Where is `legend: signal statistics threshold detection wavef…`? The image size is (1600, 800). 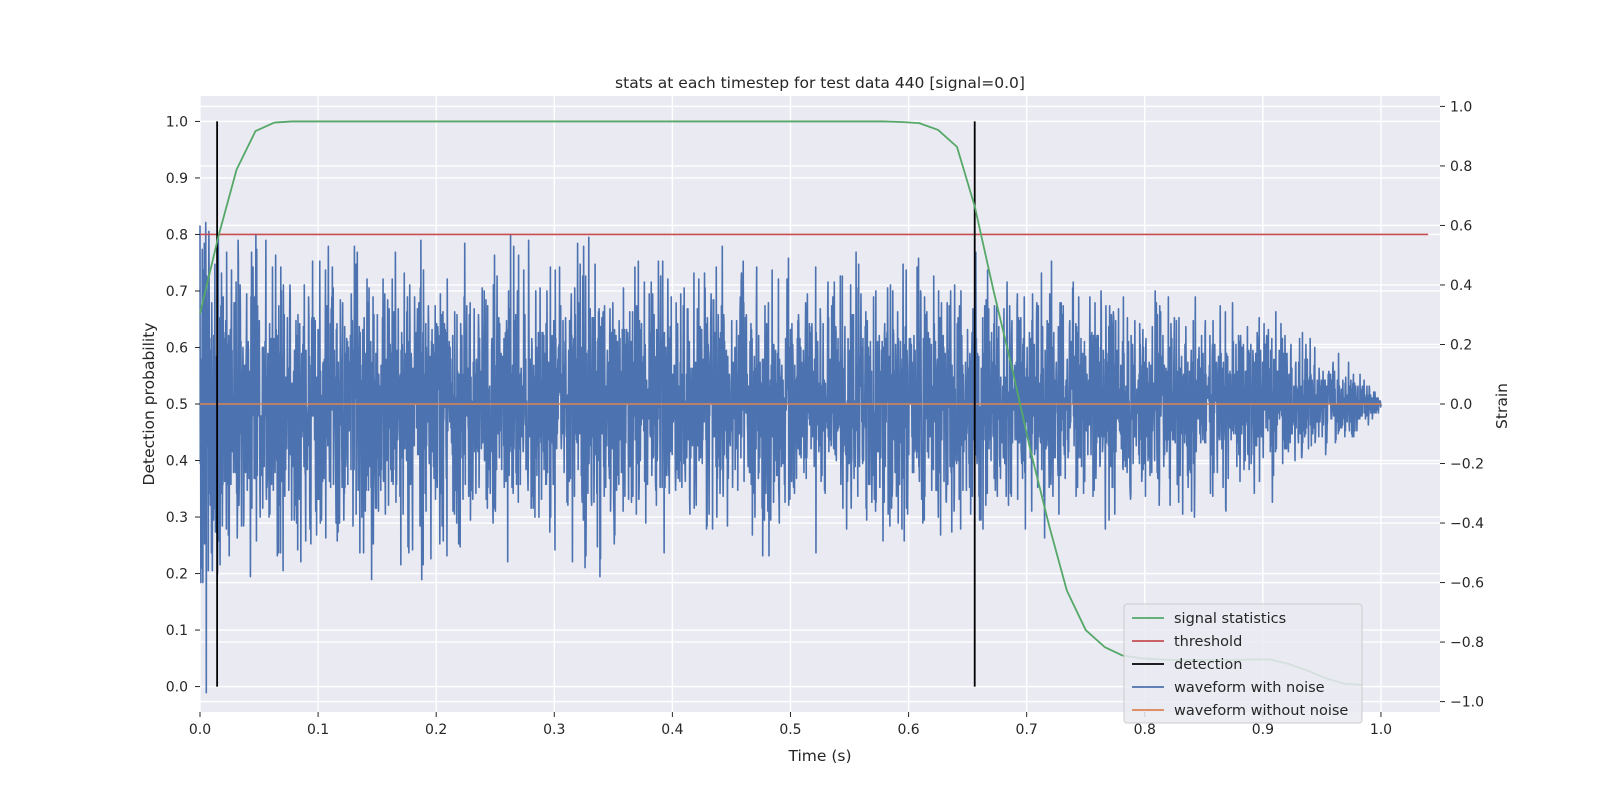
legend: signal statistics threshold detection wavef… is located at coordinates (1243, 663).